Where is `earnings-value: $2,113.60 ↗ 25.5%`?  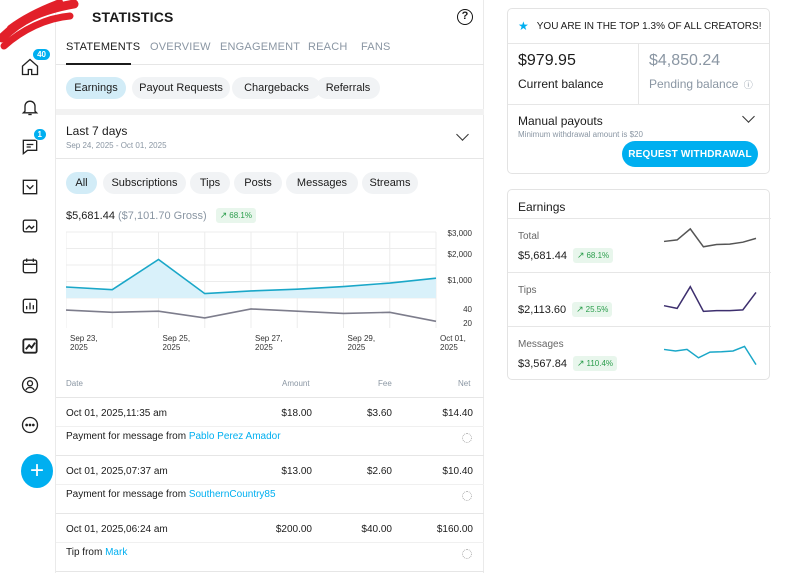
earnings-value: $2,113.60 ↗ 25.5% is located at coordinates (565, 309).